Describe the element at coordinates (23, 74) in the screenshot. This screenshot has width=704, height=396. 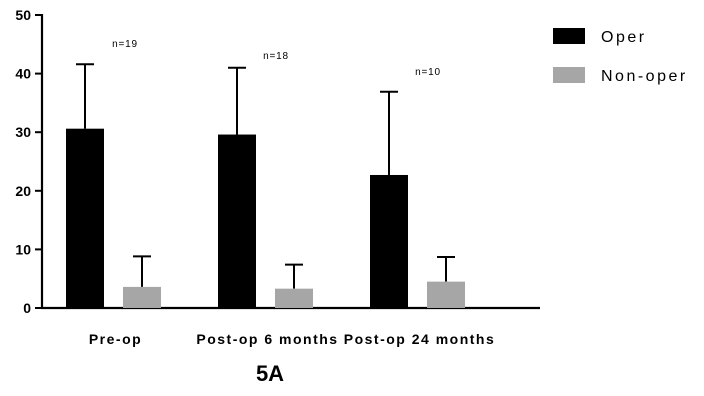
I see `y-tick-label-40: 40` at that location.